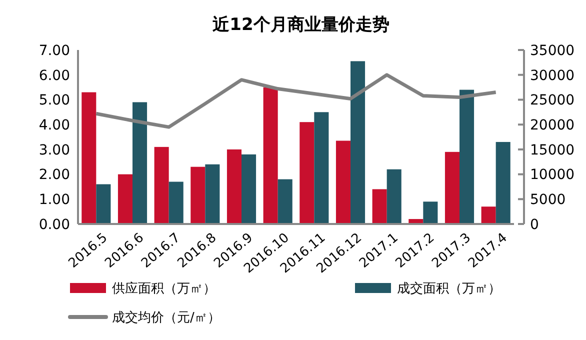 This screenshot has height=340, width=586. What do you see at coordinates (296, 101) in the screenshot?
I see `line-series` at bounding box center [296, 101].